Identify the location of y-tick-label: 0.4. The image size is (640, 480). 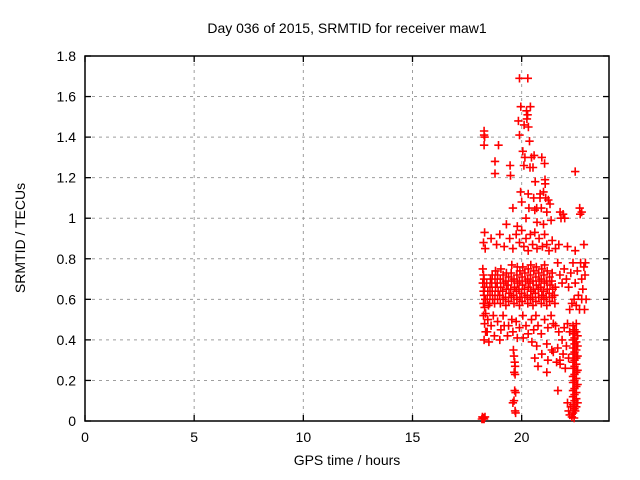
(67, 340).